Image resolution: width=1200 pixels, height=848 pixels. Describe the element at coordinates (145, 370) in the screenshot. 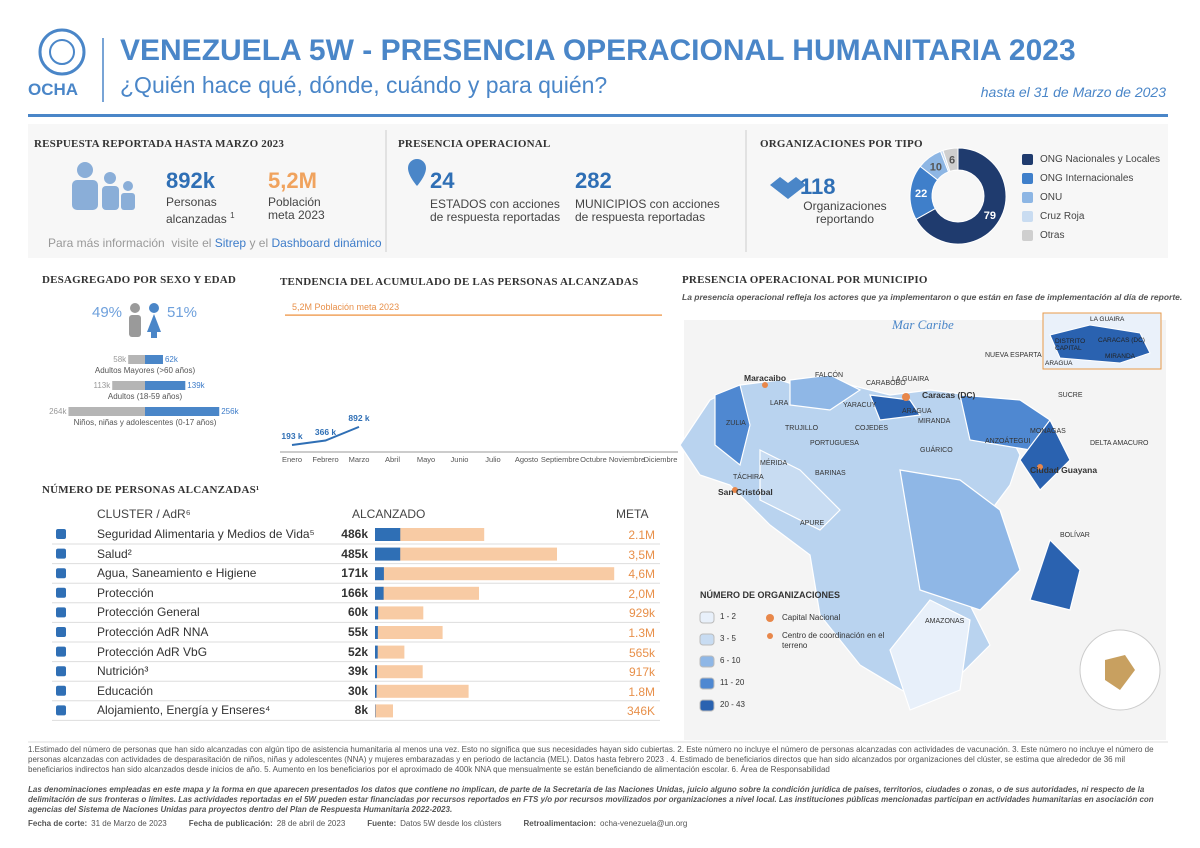

I see `age-group: Adultos Mayores (>60 años)` at that location.